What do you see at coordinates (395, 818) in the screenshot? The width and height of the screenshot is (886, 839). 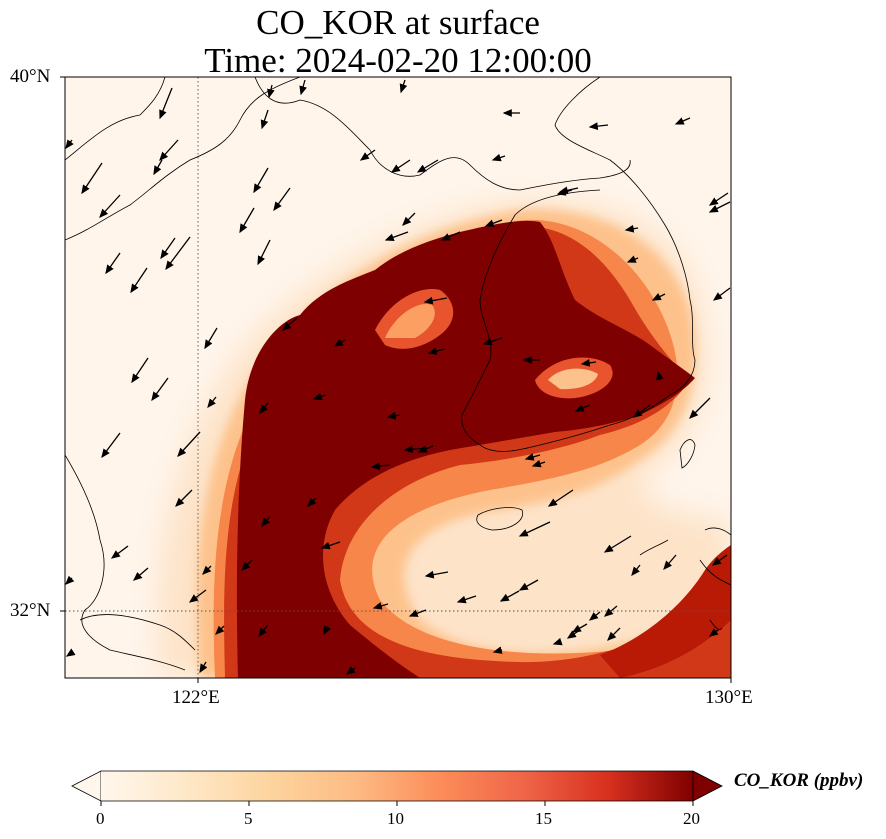 I see `colorbar-tick-10: 10` at bounding box center [395, 818].